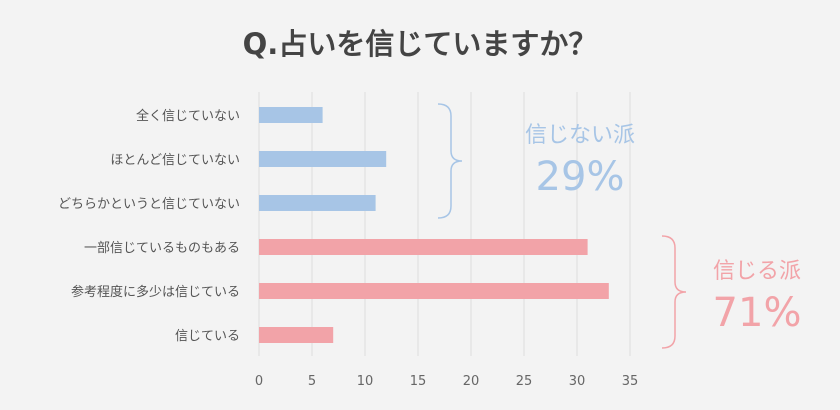  Describe the element at coordinates (155, 292) in the screenshot. I see `category-label: 参考程度に多少は信じている` at that location.